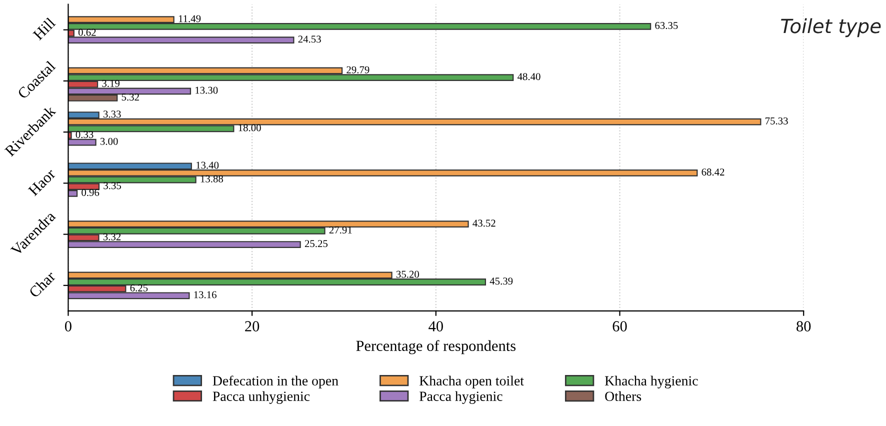 The height and width of the screenshot is (426, 886). Describe the element at coordinates (619, 326) in the screenshot. I see `x-tick-label: 60` at that location.